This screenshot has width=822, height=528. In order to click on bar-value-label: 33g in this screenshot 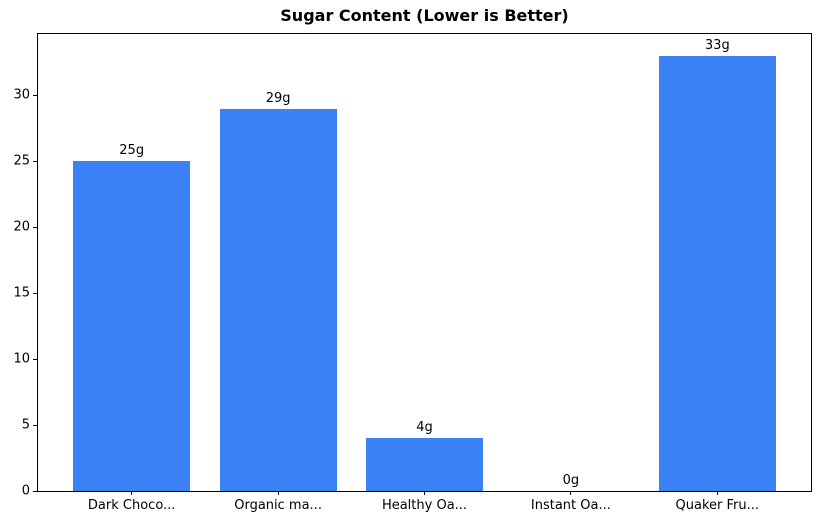, I will do `click(717, 45)`.